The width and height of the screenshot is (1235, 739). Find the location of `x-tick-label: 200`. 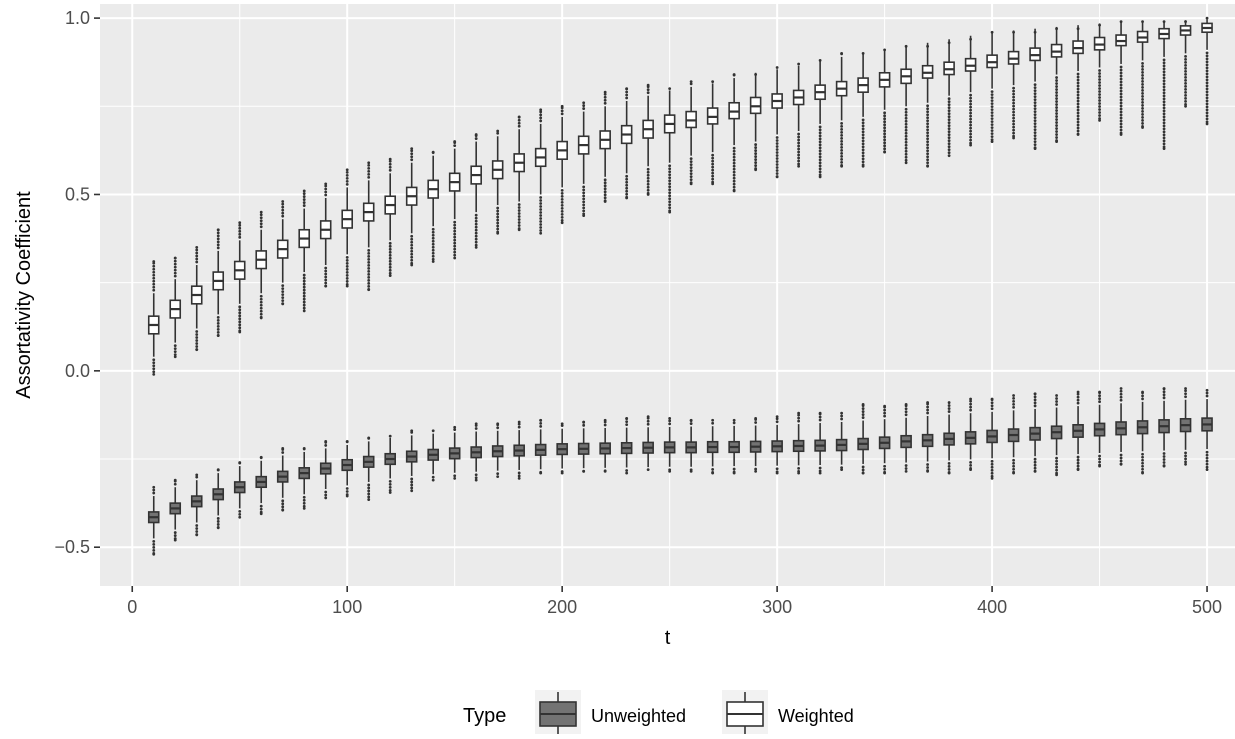

x-tick-label: 200 is located at coordinates (562, 607).